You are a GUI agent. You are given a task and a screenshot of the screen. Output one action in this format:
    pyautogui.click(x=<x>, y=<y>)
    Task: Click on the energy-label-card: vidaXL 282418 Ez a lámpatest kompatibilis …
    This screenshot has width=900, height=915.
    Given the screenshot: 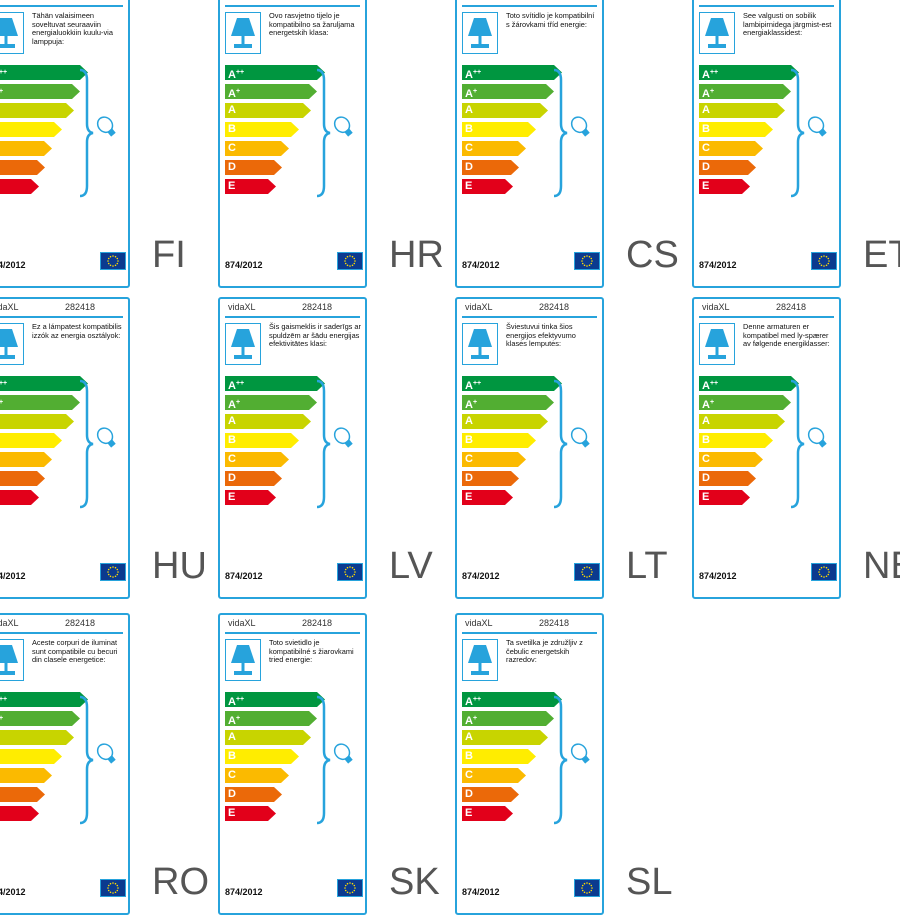 What is the action you would take?
    pyautogui.click(x=65, y=448)
    